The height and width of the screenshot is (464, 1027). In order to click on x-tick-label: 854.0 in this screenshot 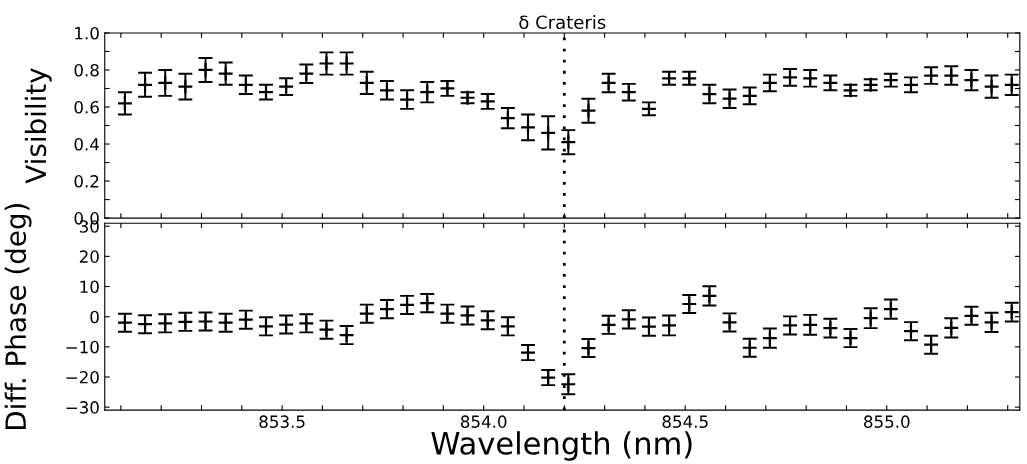, I will do `click(483, 421)`.